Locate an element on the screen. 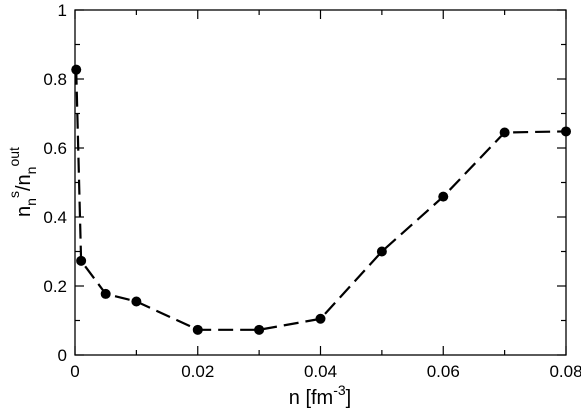  y-tick-label: 1 is located at coordinates (62, 10).